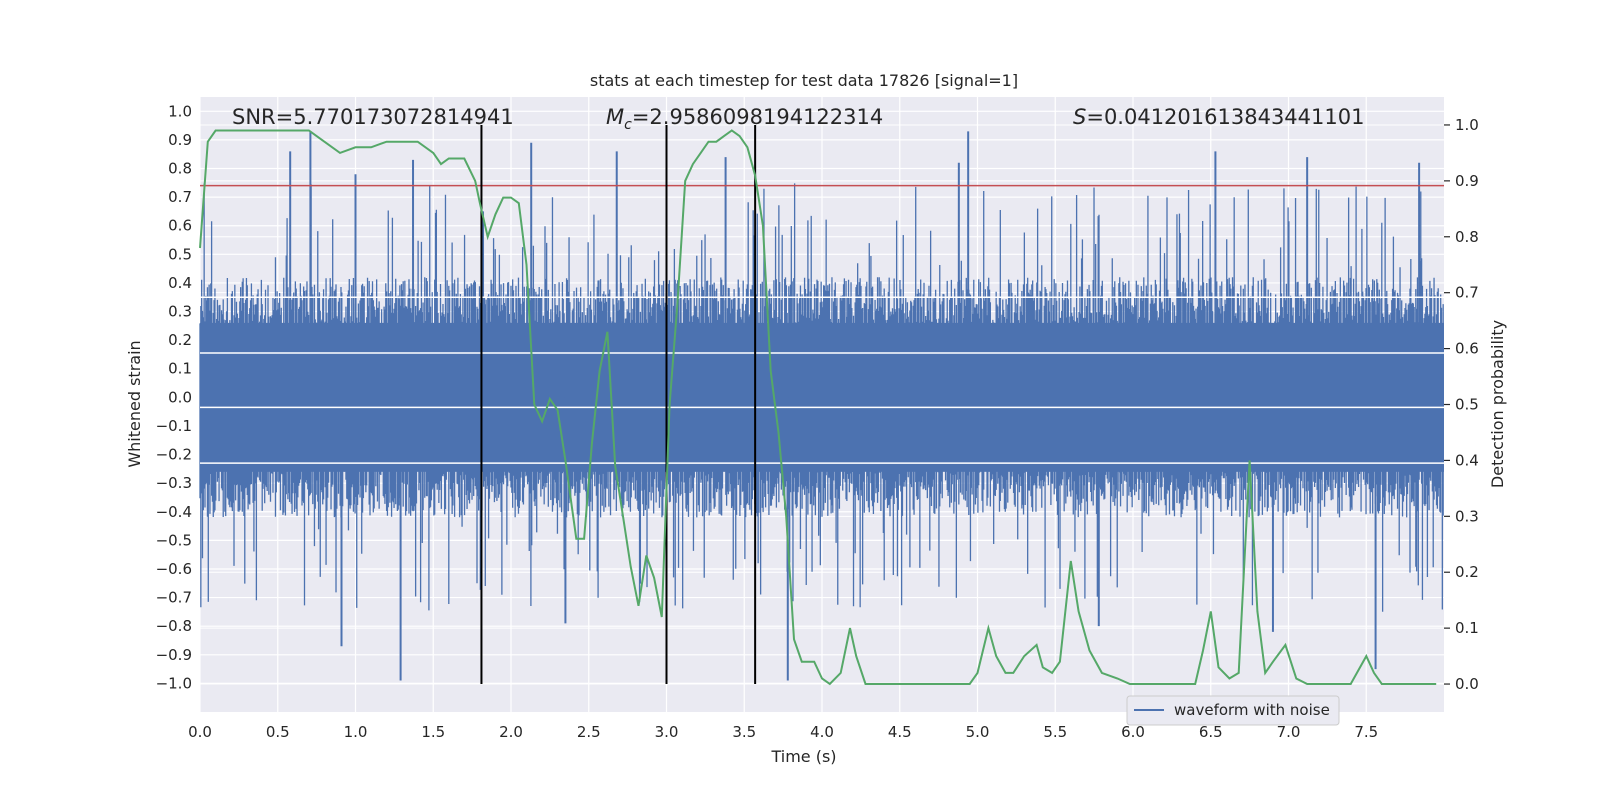 The height and width of the screenshot is (800, 1600). I want to click on y-tick-label: −1.0, so click(174, 683).